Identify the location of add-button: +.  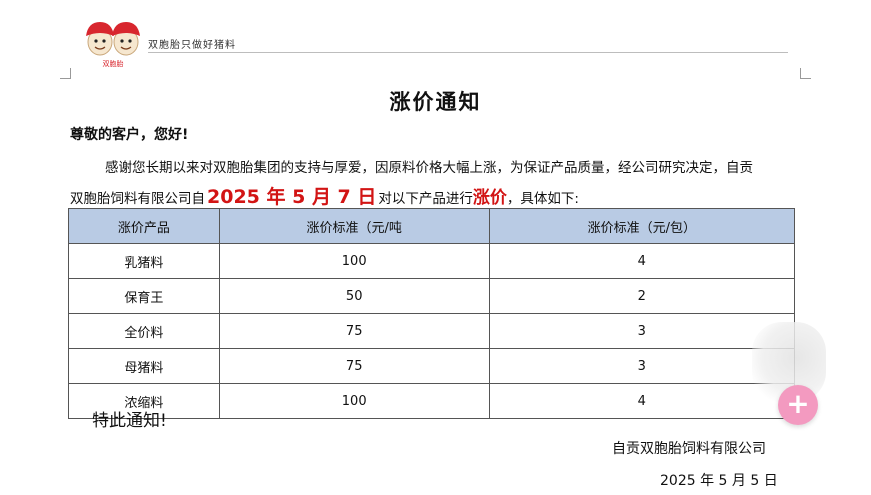
(798, 405).